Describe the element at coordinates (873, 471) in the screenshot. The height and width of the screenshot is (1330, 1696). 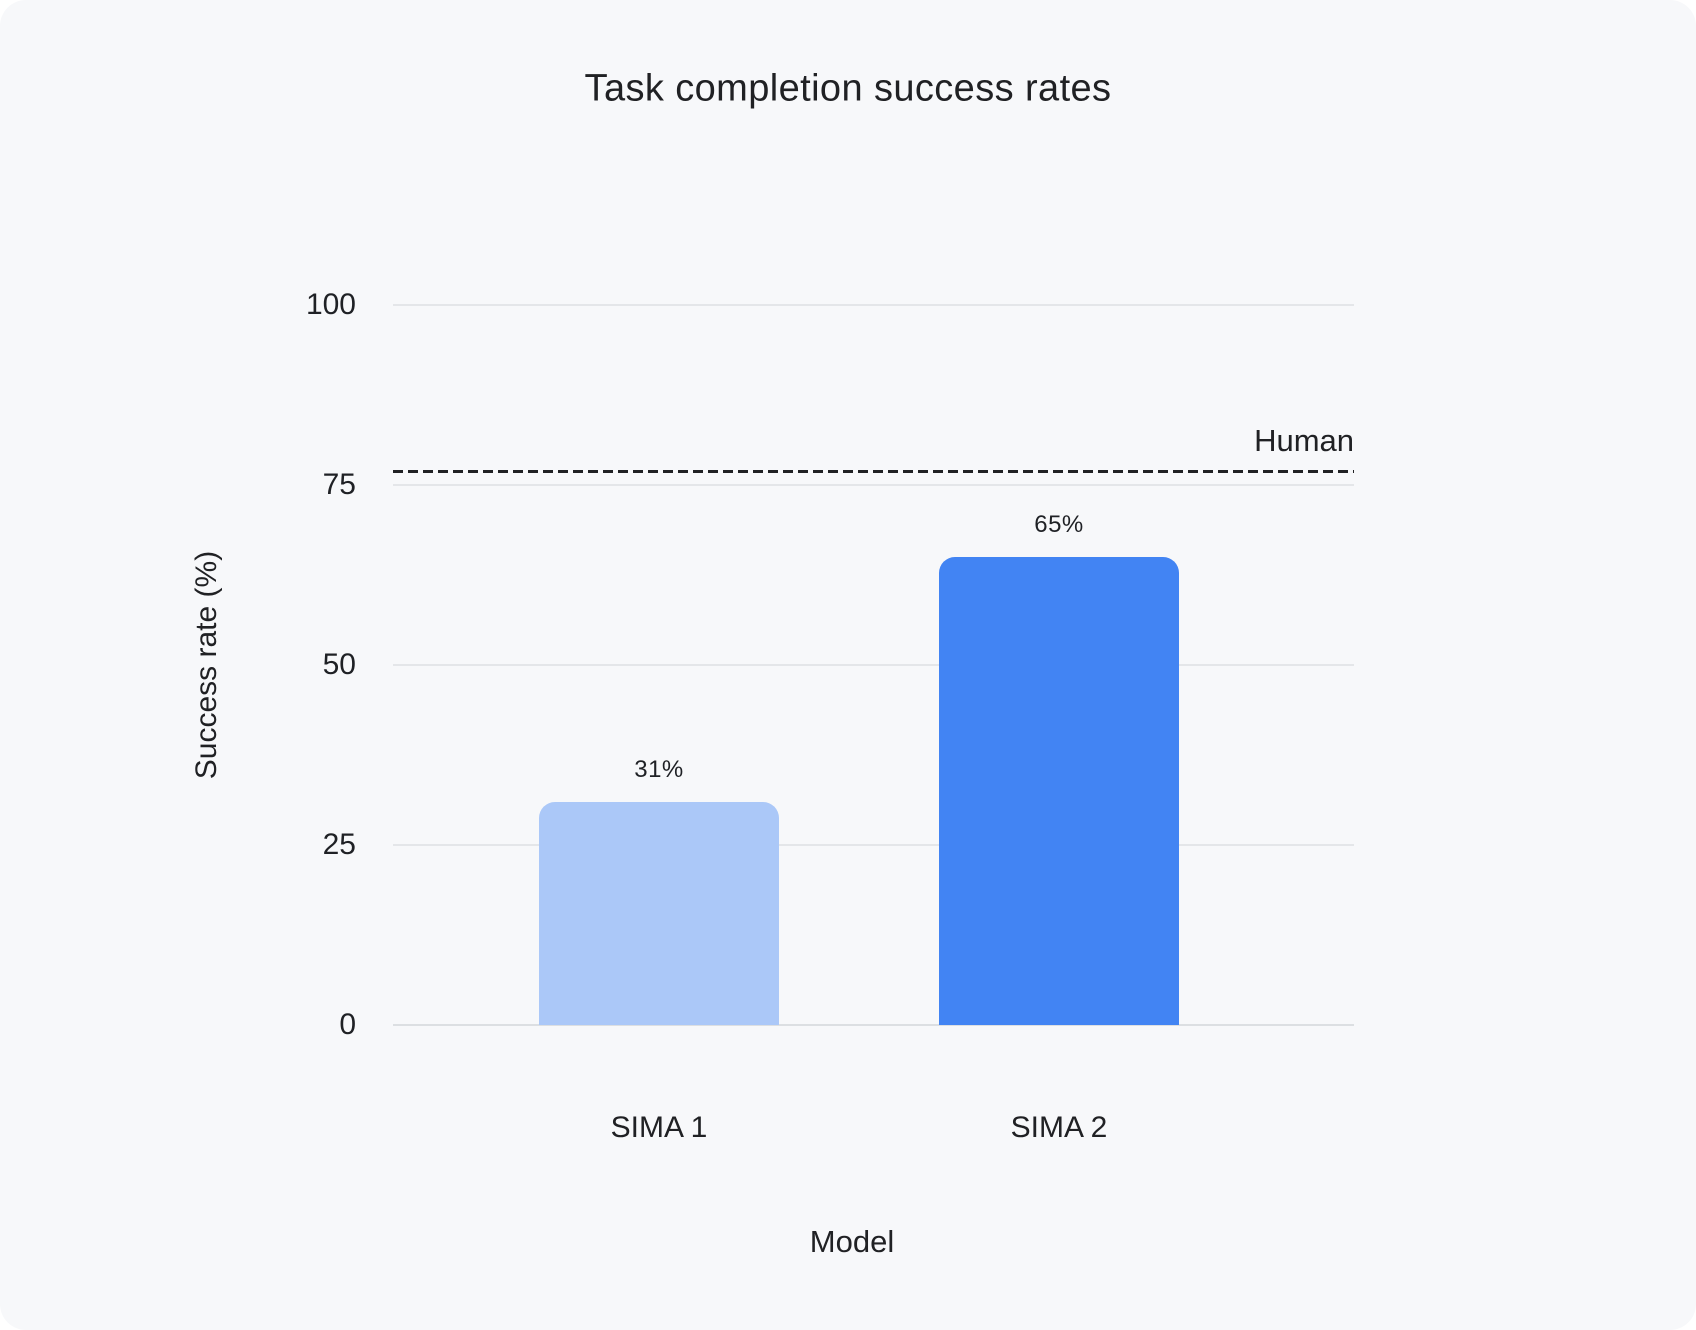
I see `human-reference-line` at that location.